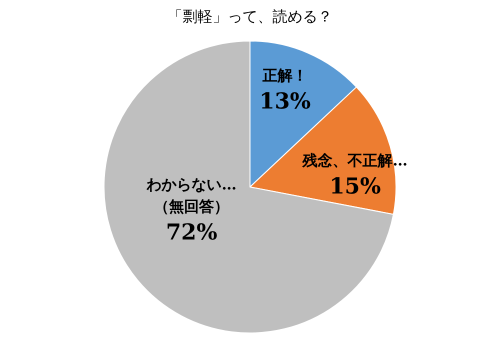  I want to click on data-label: 72%, so click(192, 232).